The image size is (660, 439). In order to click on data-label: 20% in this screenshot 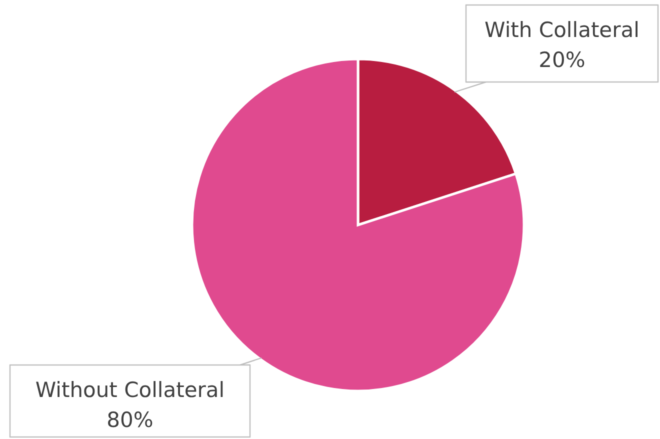, I will do `click(562, 60)`.